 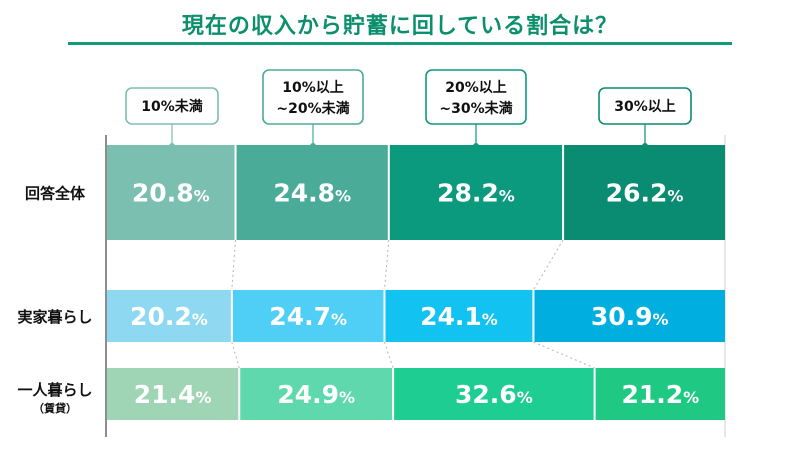 I want to click on data-label: 20.8%, so click(x=171, y=193).